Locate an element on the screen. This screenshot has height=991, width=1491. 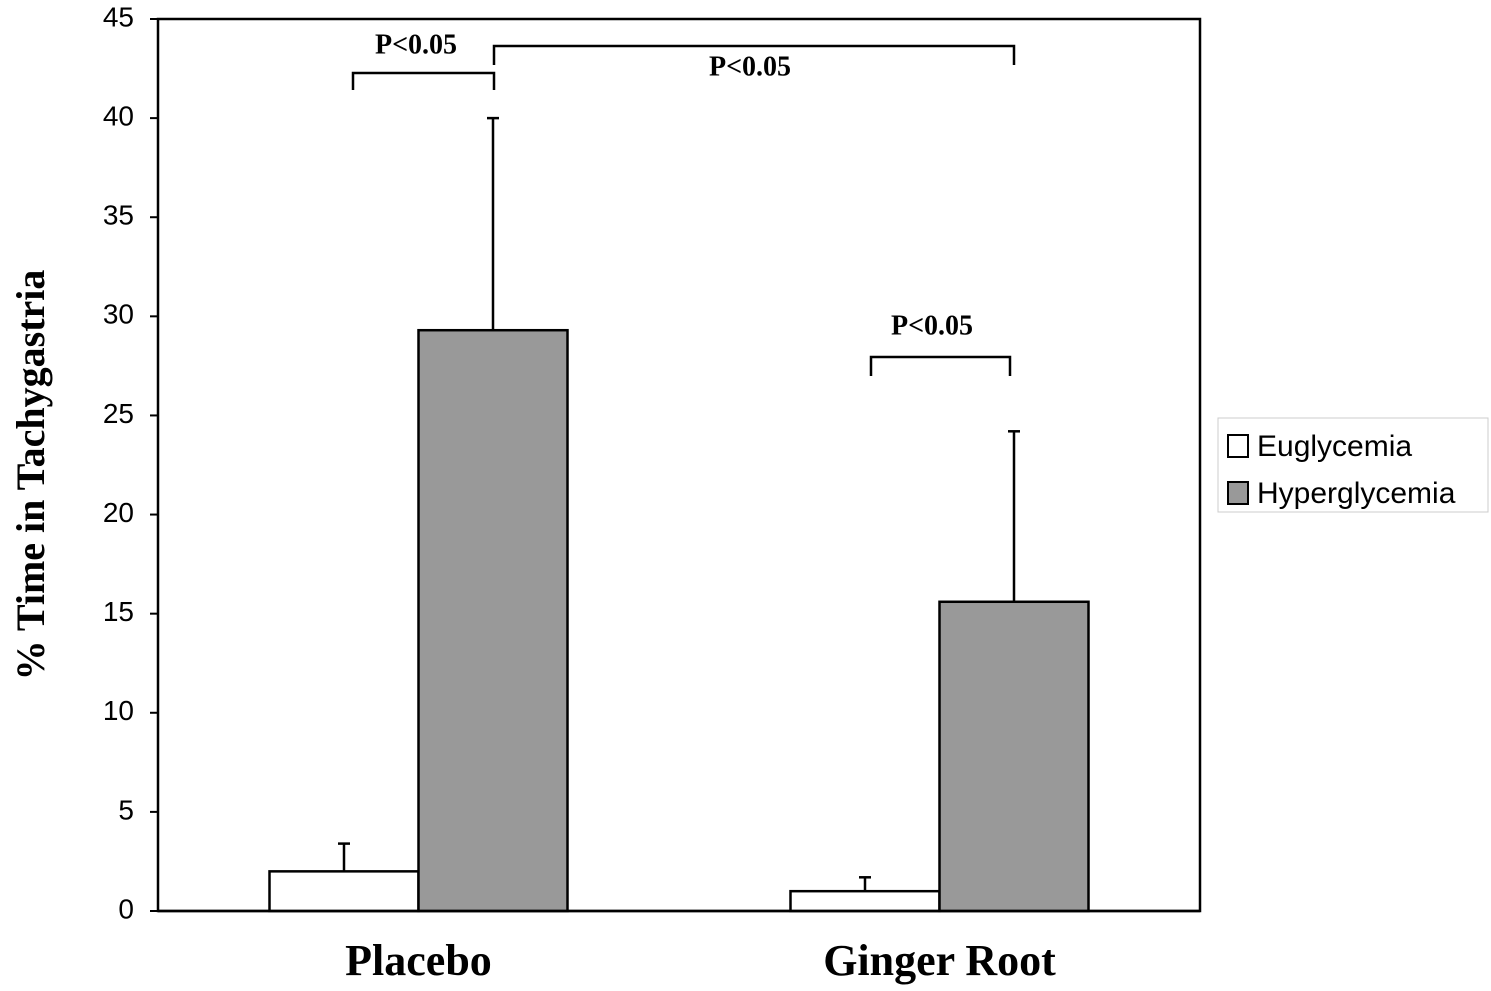
y-tick-label: 0 is located at coordinates (126, 908).